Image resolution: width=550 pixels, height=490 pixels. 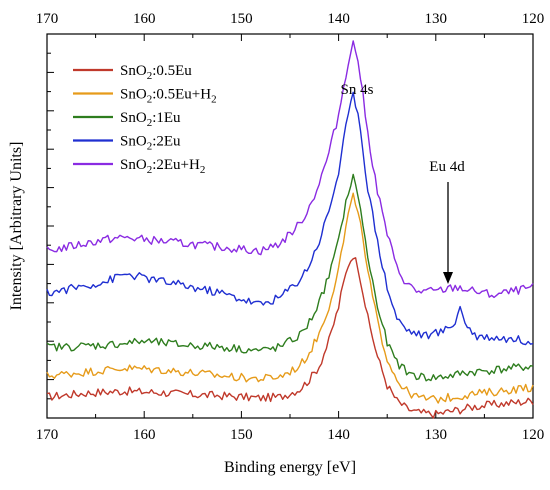 What do you see at coordinates (436, 435) in the screenshot?
I see `x-tick-label: 130` at bounding box center [436, 435].